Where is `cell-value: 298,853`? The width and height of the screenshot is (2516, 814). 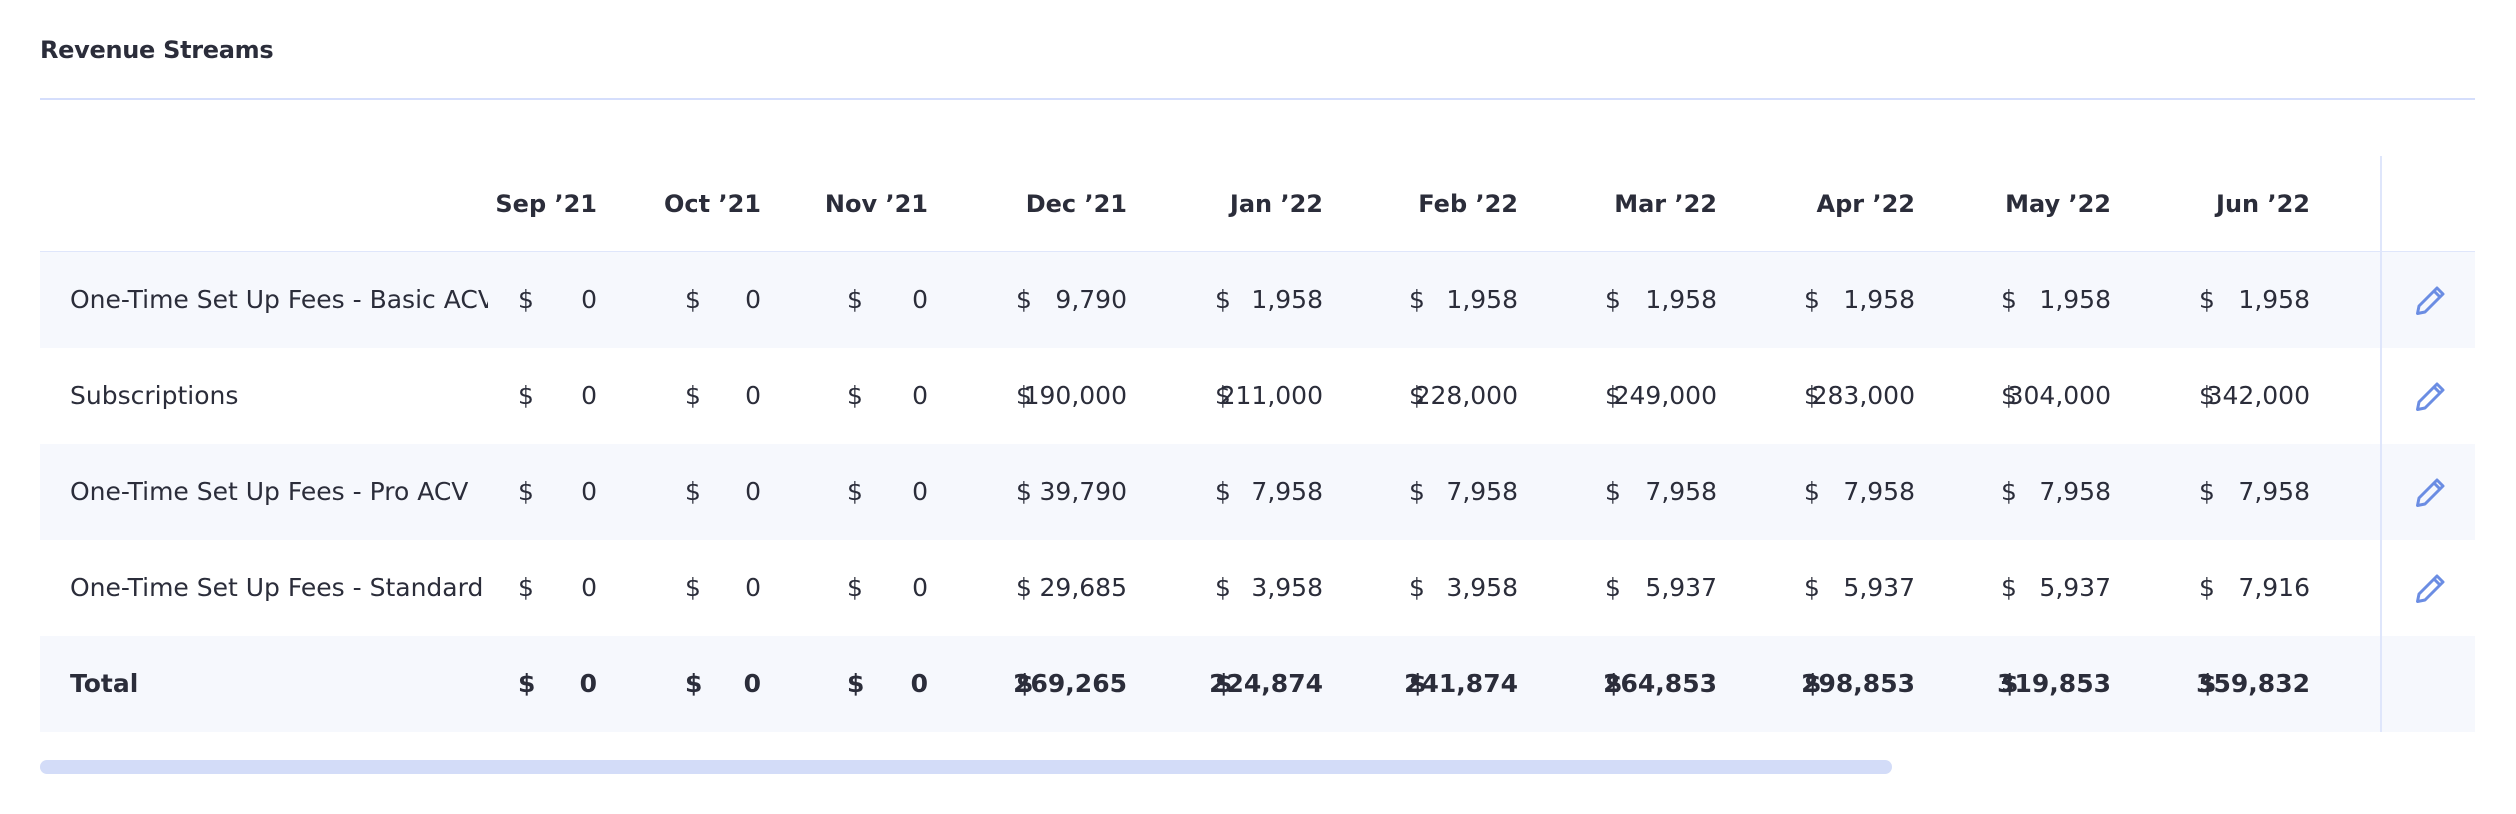
cell-value: 298,853 is located at coordinates (1858, 683).